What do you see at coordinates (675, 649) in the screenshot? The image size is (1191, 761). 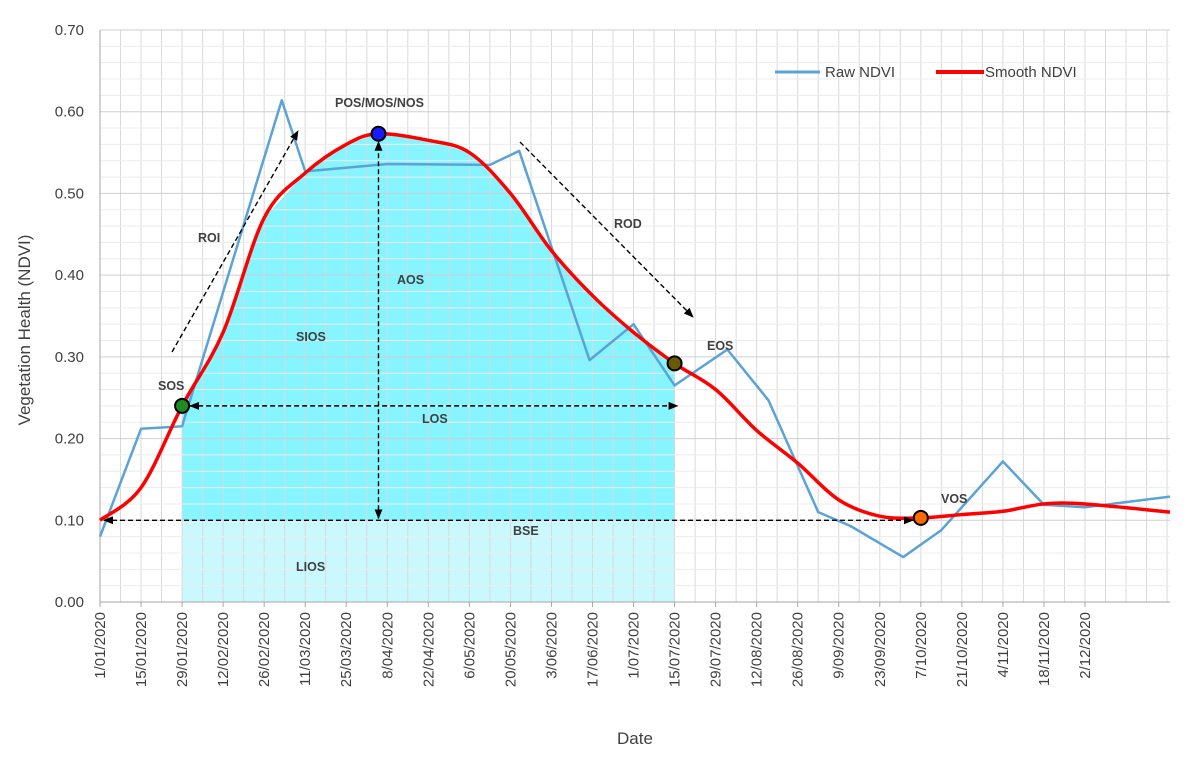 I see `x-tick-label: 15/07/2020` at bounding box center [675, 649].